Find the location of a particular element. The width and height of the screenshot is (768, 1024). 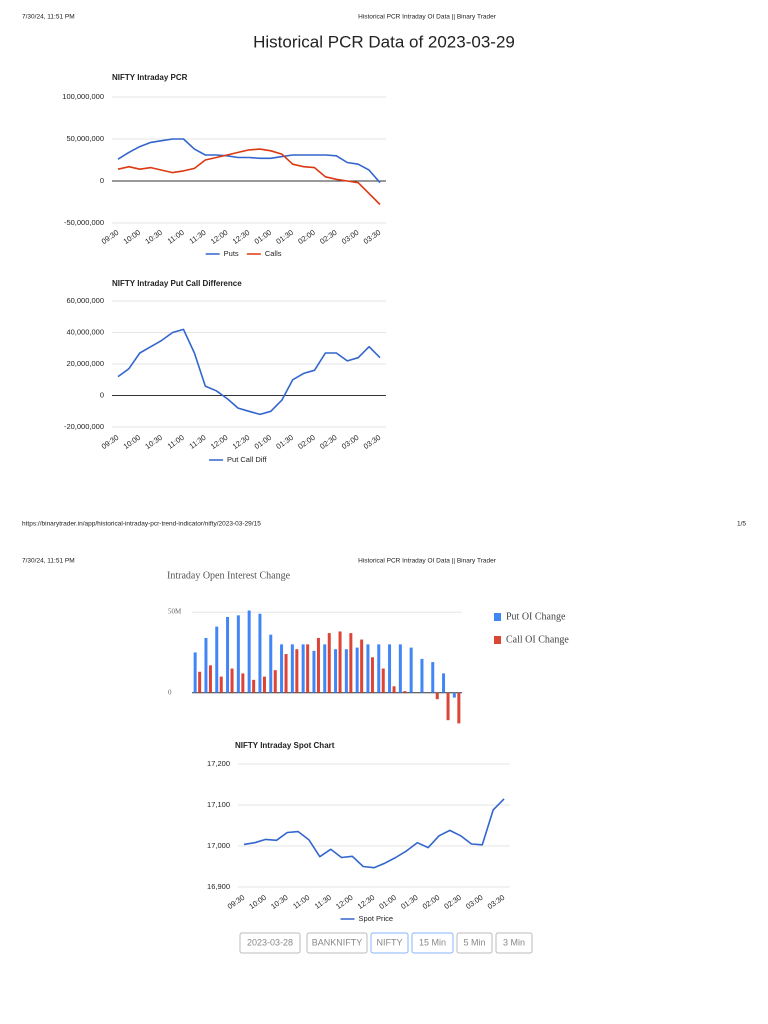

button: NIFTY is located at coordinates (389, 943).